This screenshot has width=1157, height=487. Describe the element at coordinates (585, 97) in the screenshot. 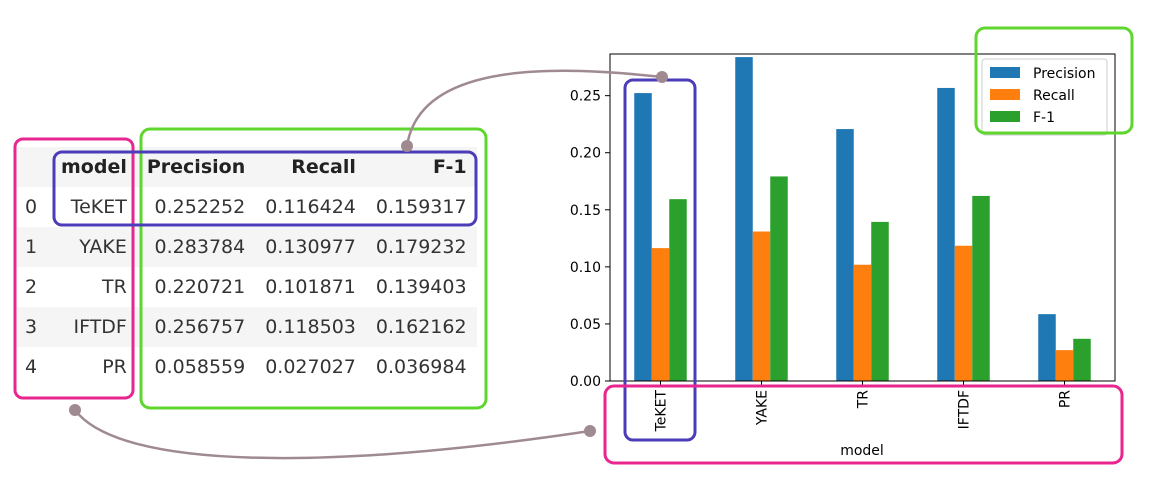

I see `y-tick-label: 0.25` at that location.